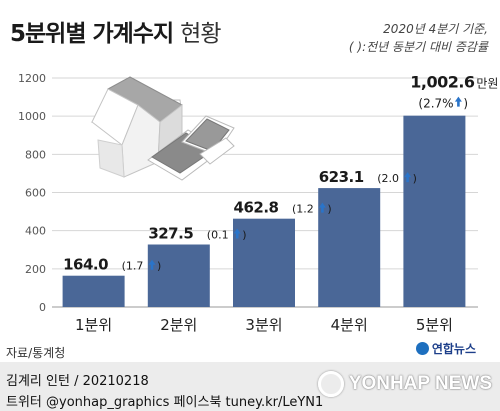 Image resolution: width=500 pixels, height=411 pixels. Describe the element at coordinates (256, 208) in the screenshot. I see `data-label: 462.8` at that location.